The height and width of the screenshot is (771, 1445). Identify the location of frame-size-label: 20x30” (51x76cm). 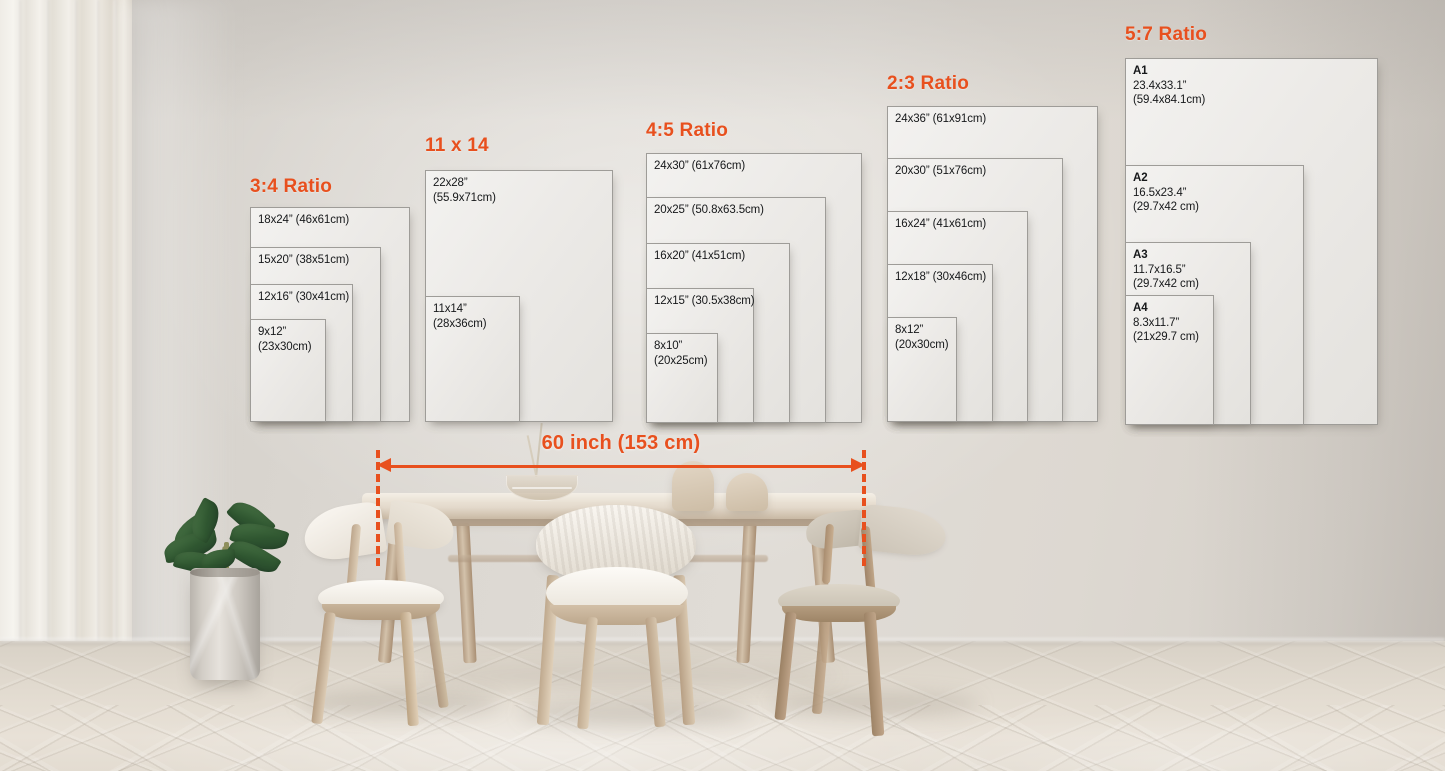
(940, 171).